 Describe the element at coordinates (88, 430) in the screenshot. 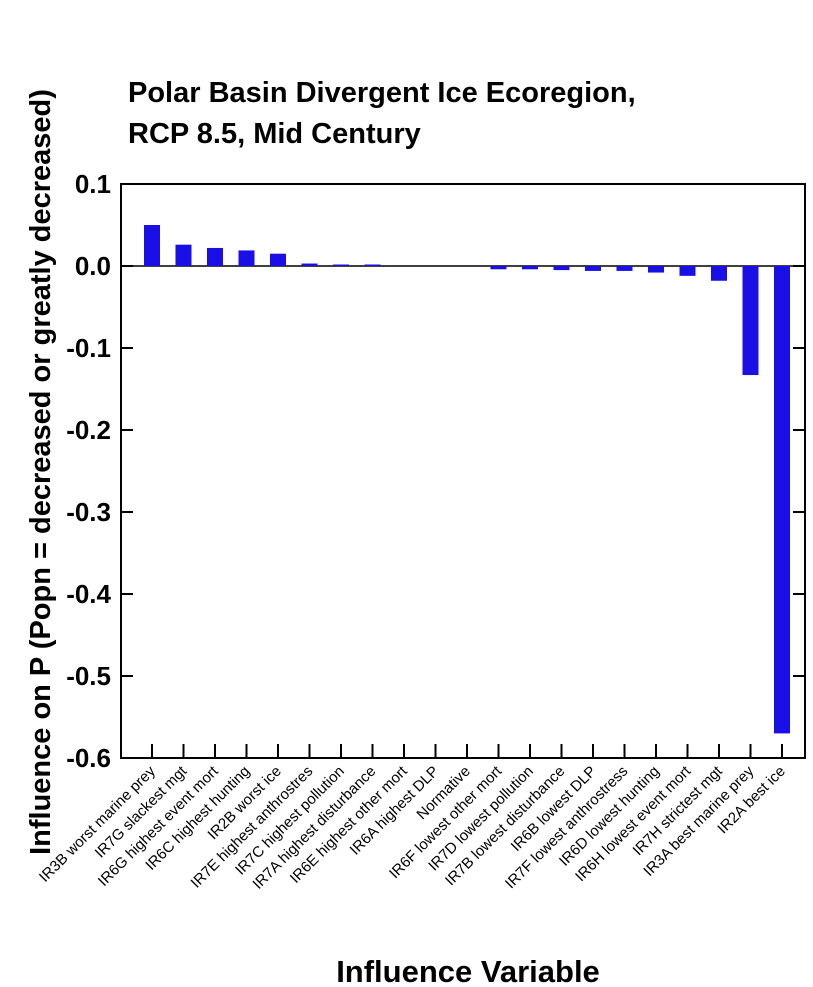

I see `y-tick-label: -0.2` at that location.